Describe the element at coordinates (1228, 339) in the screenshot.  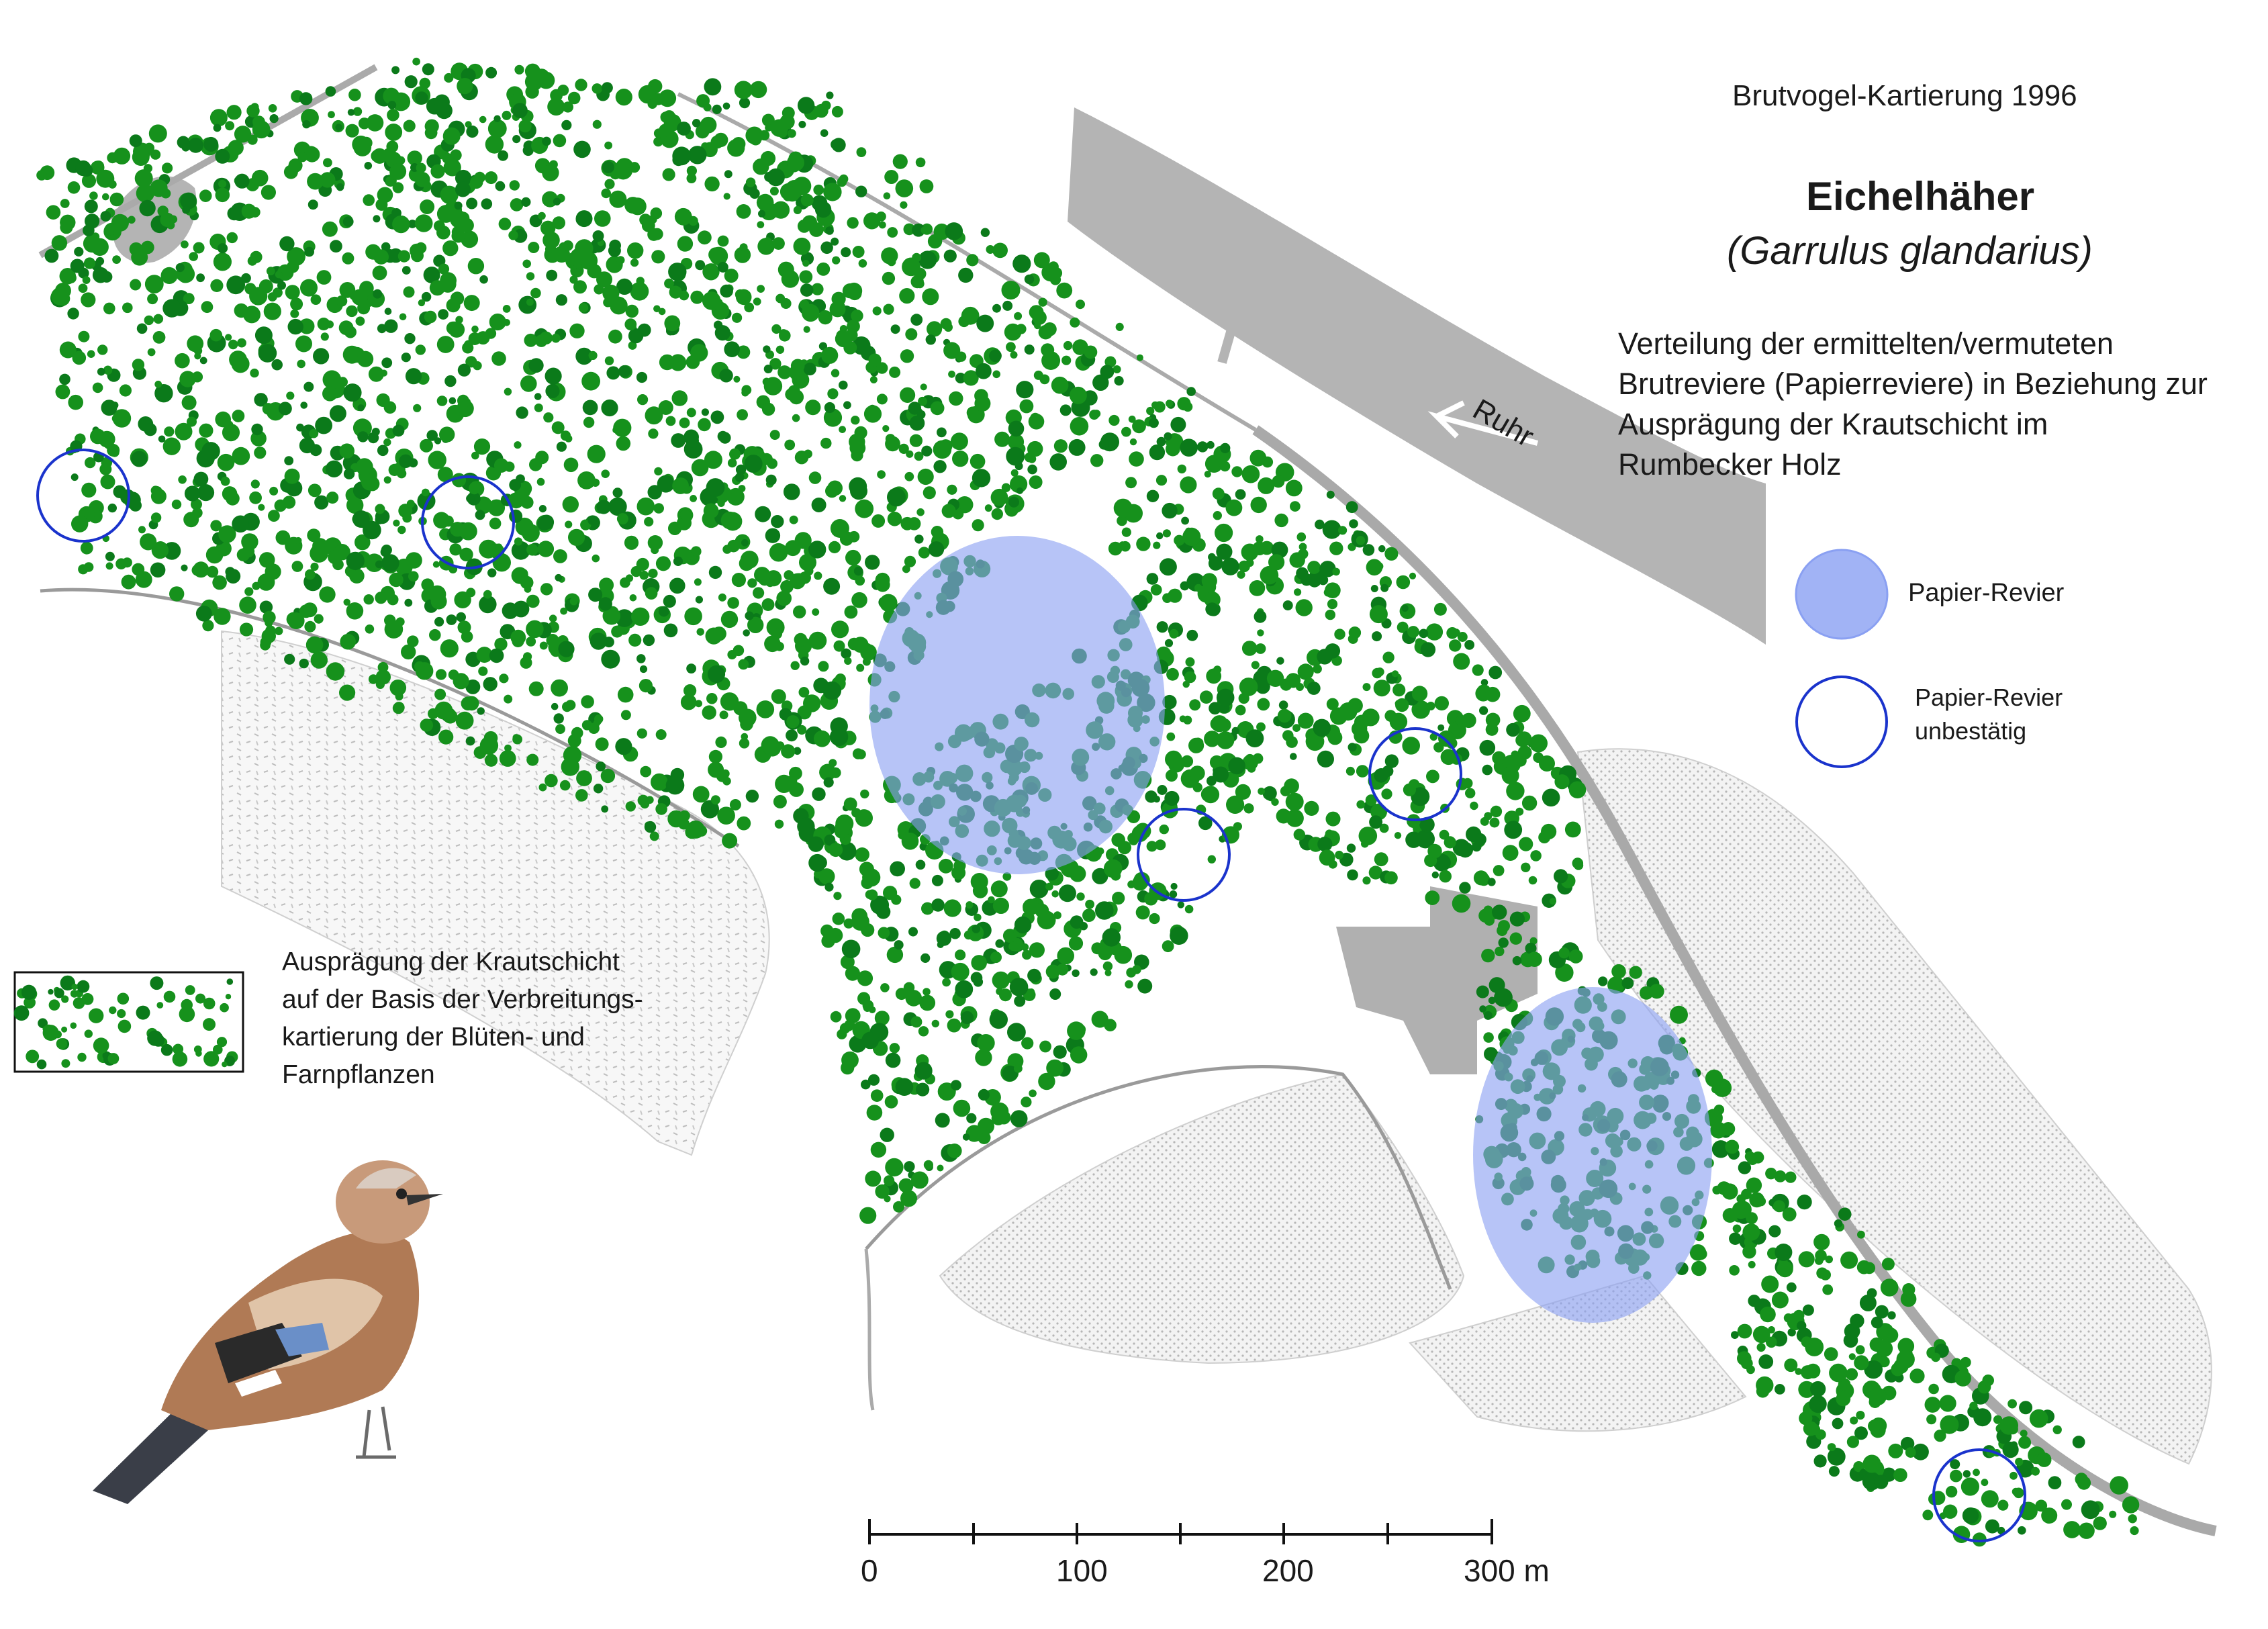
I see `river-tributary` at that location.